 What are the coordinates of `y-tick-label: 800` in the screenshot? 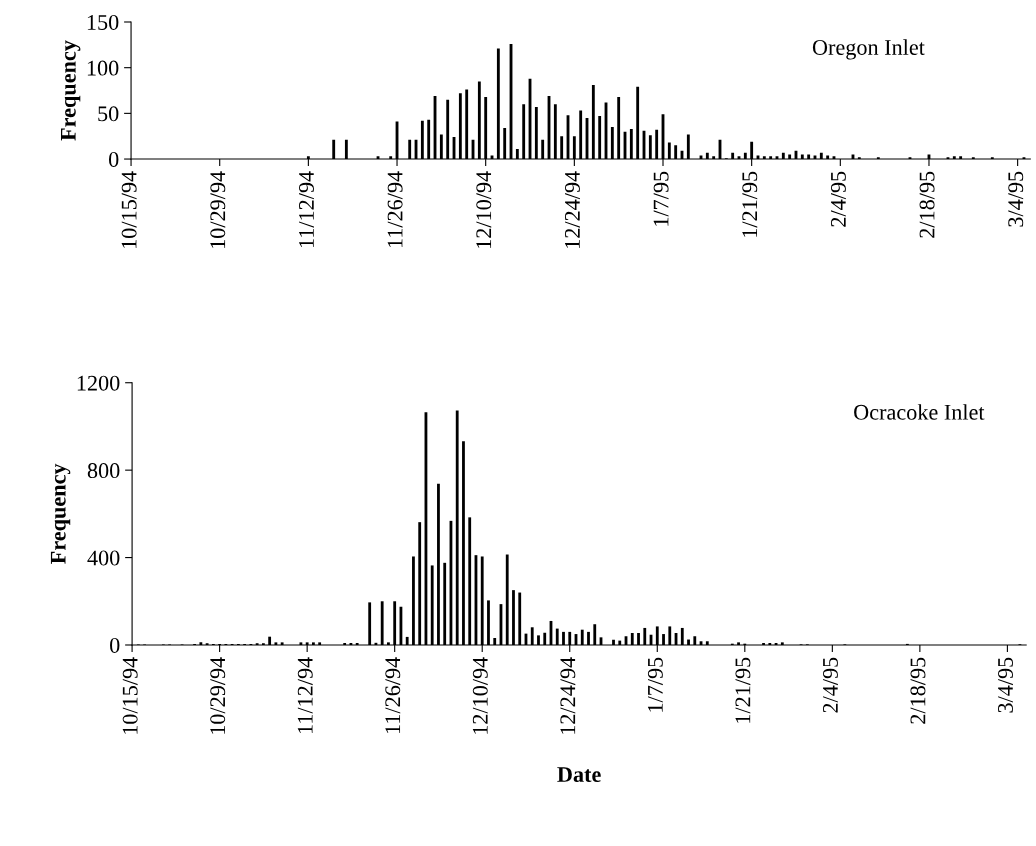 It's located at (103, 471).